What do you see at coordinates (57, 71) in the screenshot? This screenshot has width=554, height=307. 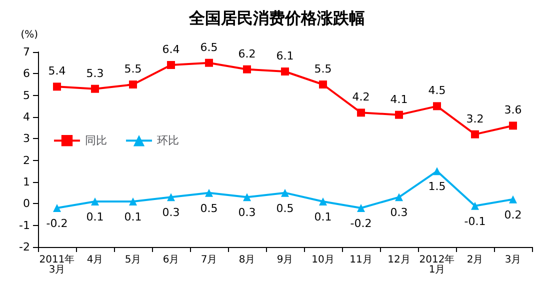 I see `data-label: 5.4` at bounding box center [57, 71].